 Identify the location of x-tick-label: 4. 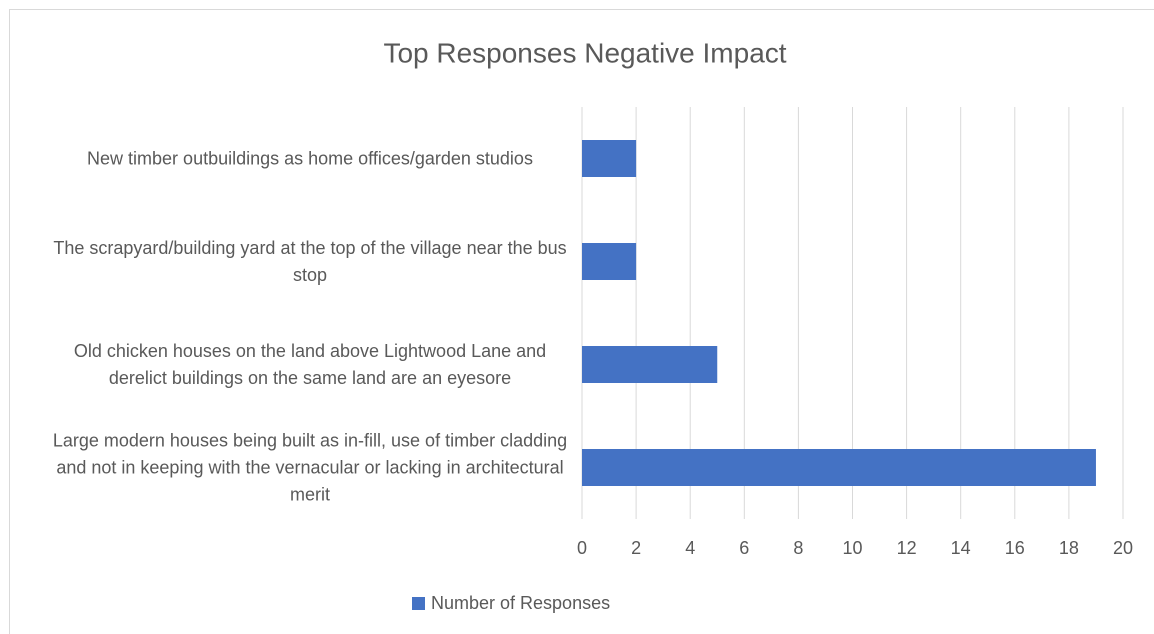
(690, 548).